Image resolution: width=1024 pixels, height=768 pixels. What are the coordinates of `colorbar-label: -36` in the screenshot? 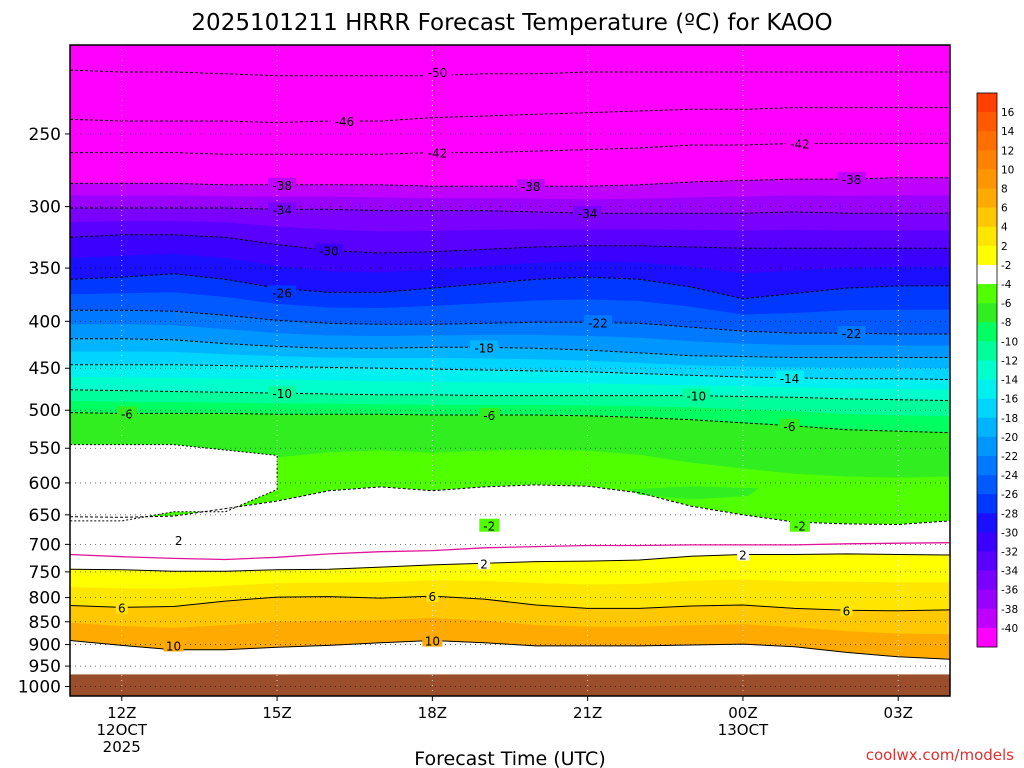 It's located at (1009, 591).